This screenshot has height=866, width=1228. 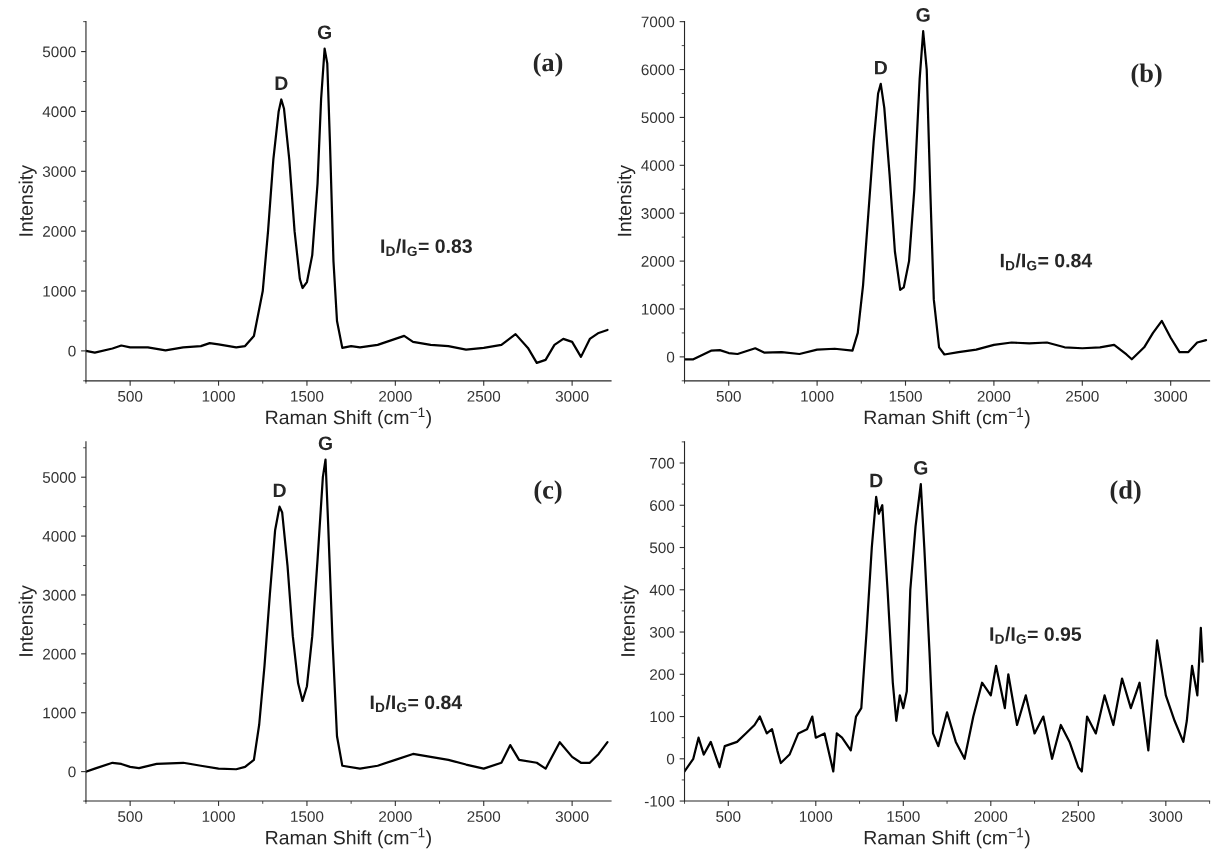 I want to click on y-tick-label: 200, so click(x=662, y=674).